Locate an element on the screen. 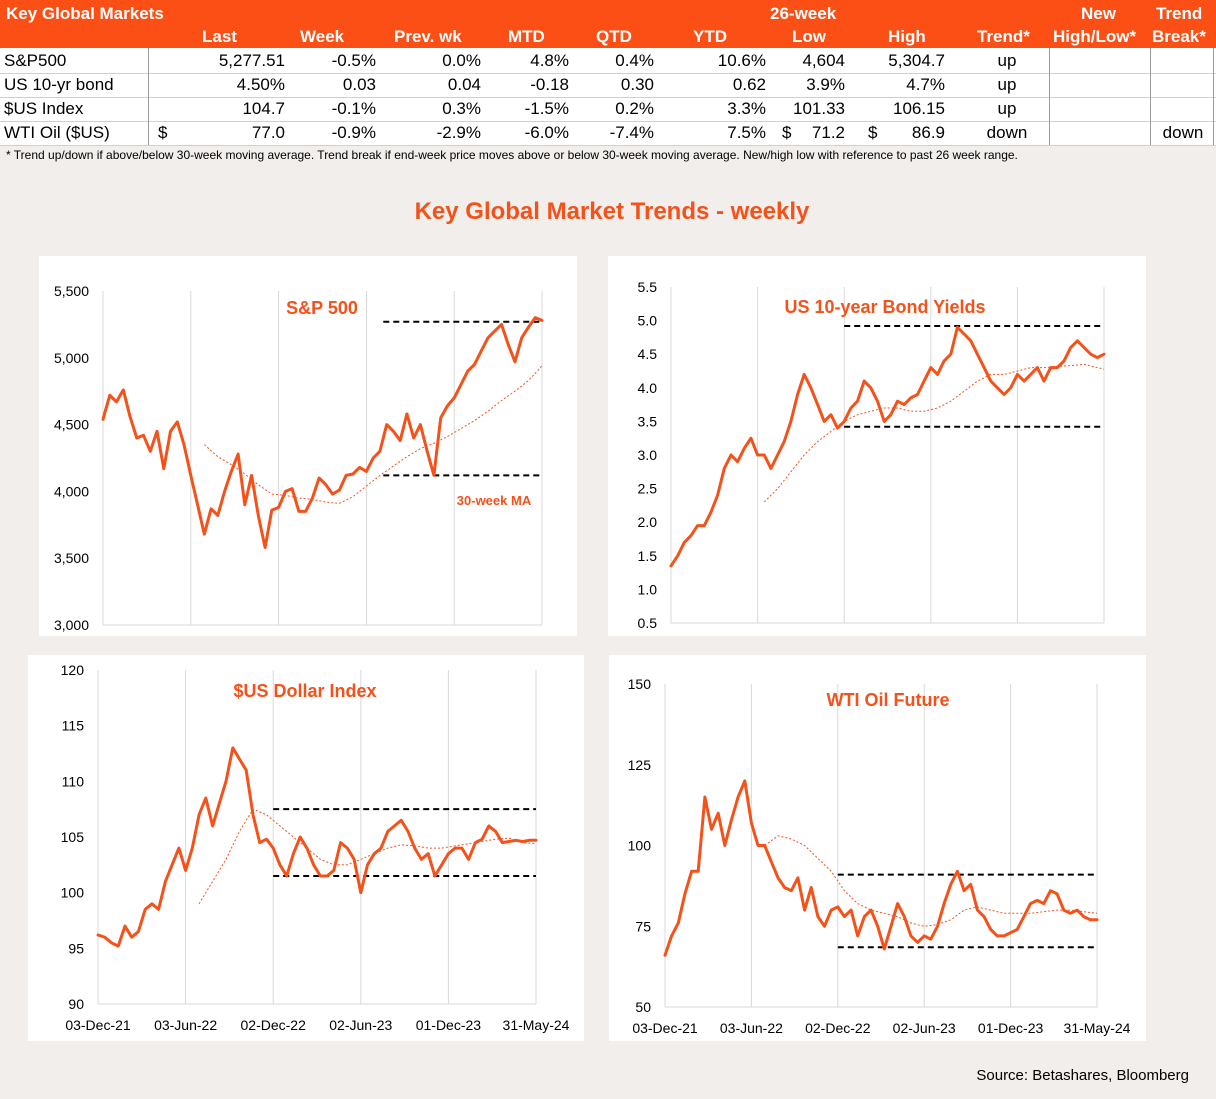  y-tick-label: 105 is located at coordinates (73, 837).